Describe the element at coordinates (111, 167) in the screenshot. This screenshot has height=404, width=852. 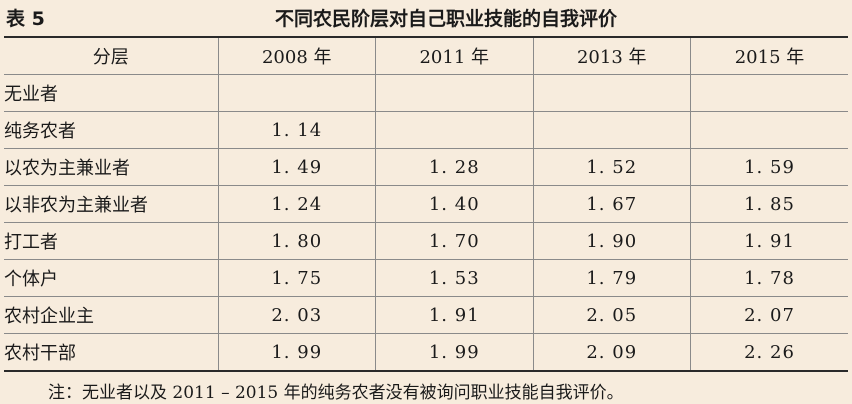
I see `row-label: 以农为主兼业者` at that location.